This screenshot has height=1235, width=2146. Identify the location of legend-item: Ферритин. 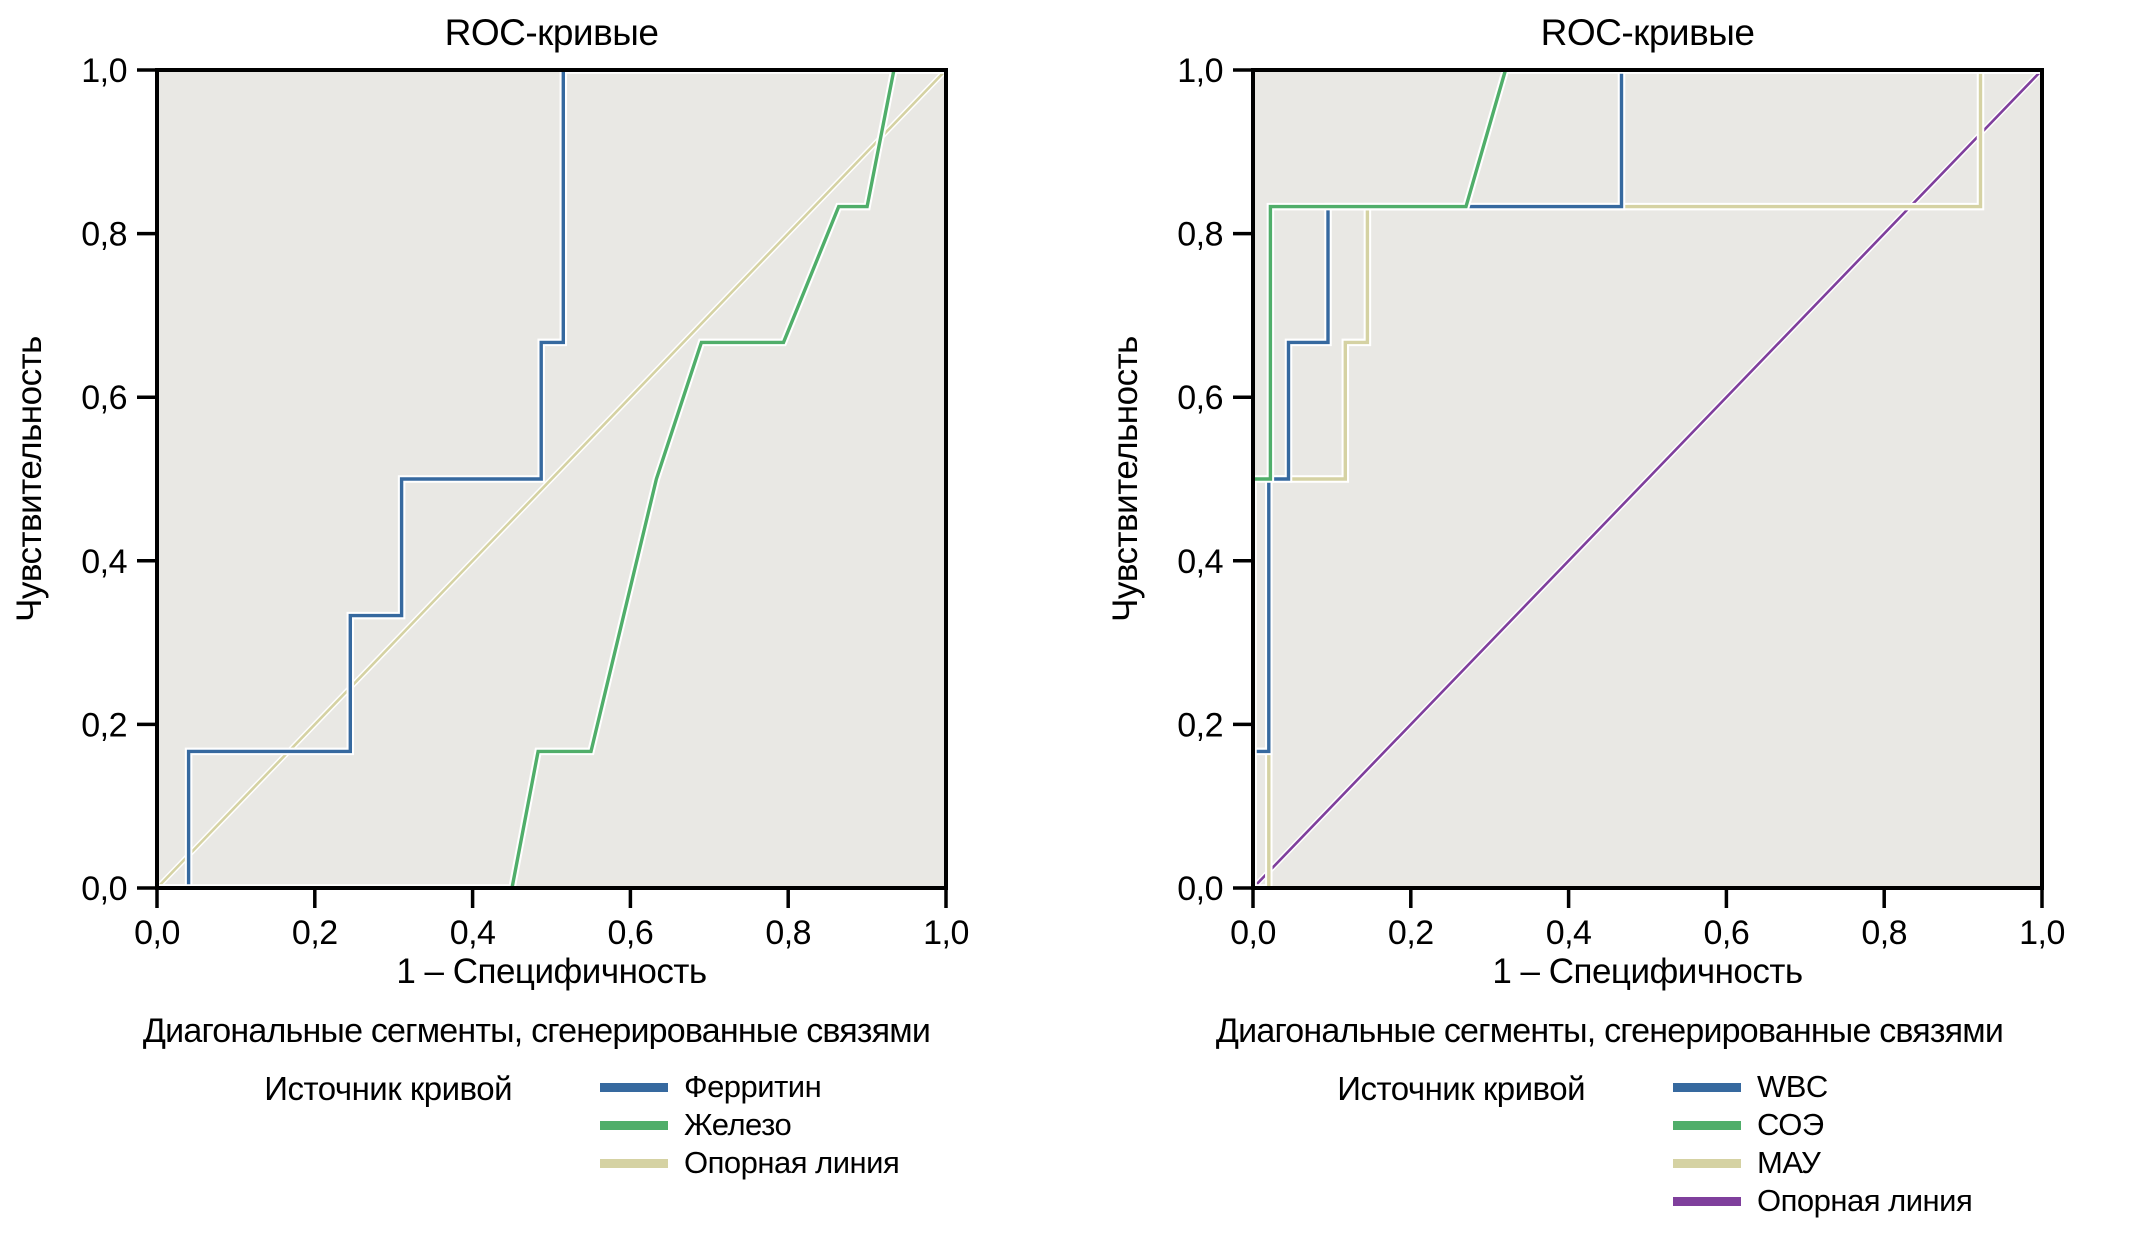
(749, 1087).